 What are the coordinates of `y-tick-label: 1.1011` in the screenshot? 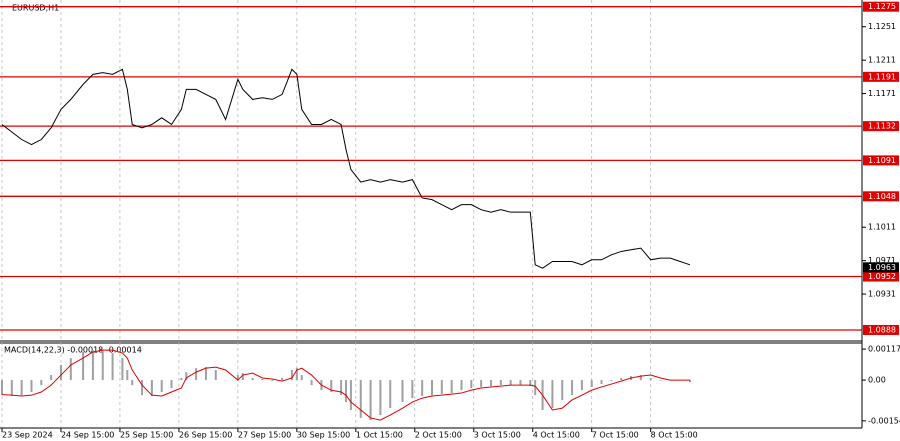 It's located at (882, 227).